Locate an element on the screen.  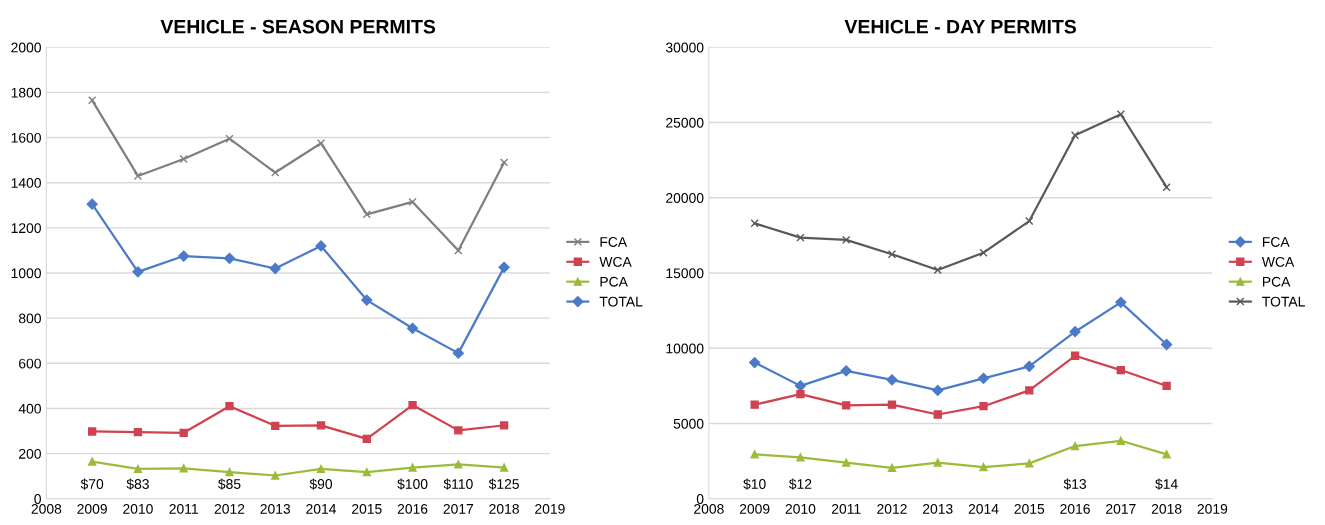
y-tick-label: 0 is located at coordinates (37, 499).